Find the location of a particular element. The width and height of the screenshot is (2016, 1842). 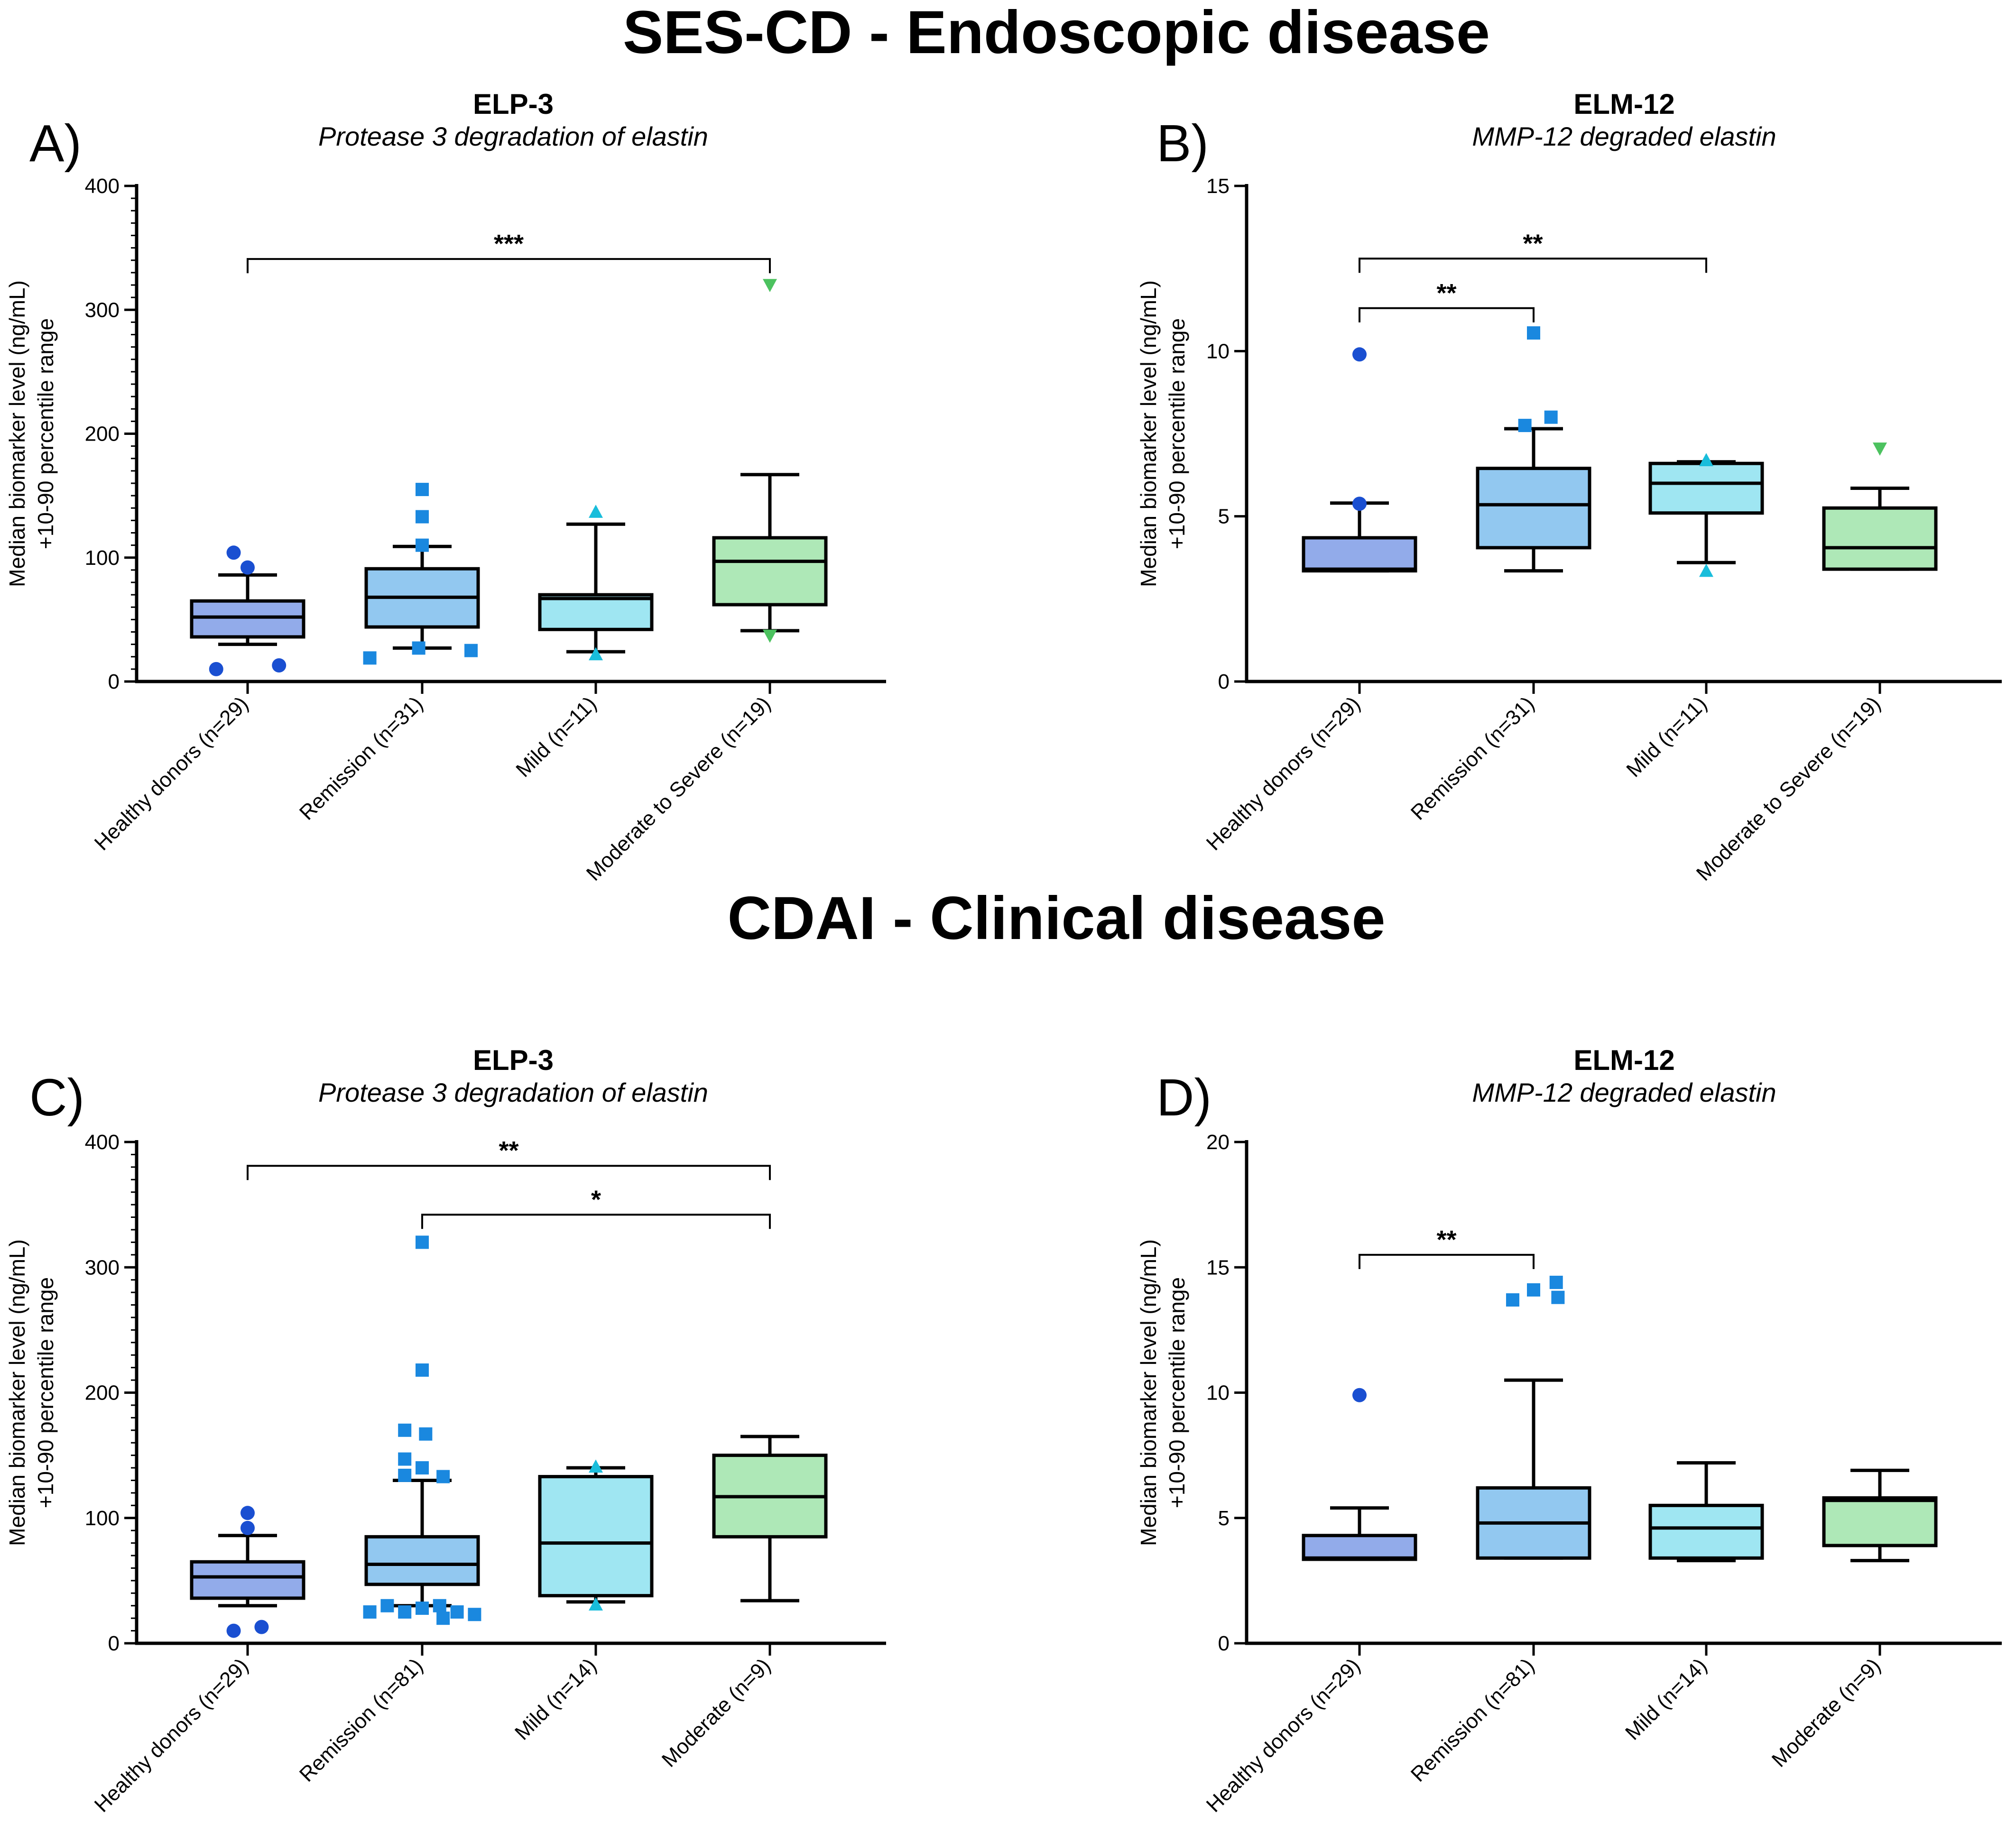

panel-letter: B) is located at coordinates (1182, 143).